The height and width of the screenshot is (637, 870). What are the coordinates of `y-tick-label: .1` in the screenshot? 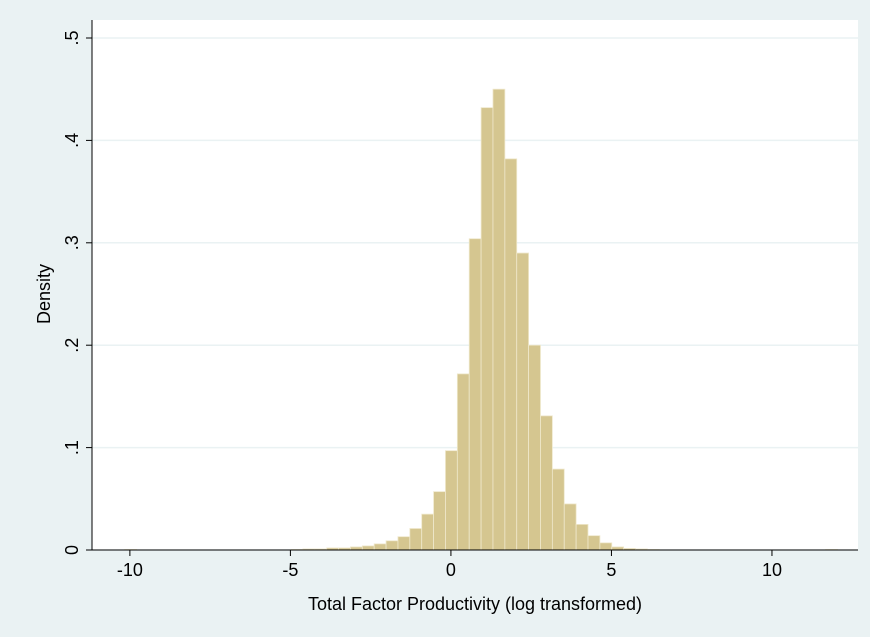 It's located at (72, 447).